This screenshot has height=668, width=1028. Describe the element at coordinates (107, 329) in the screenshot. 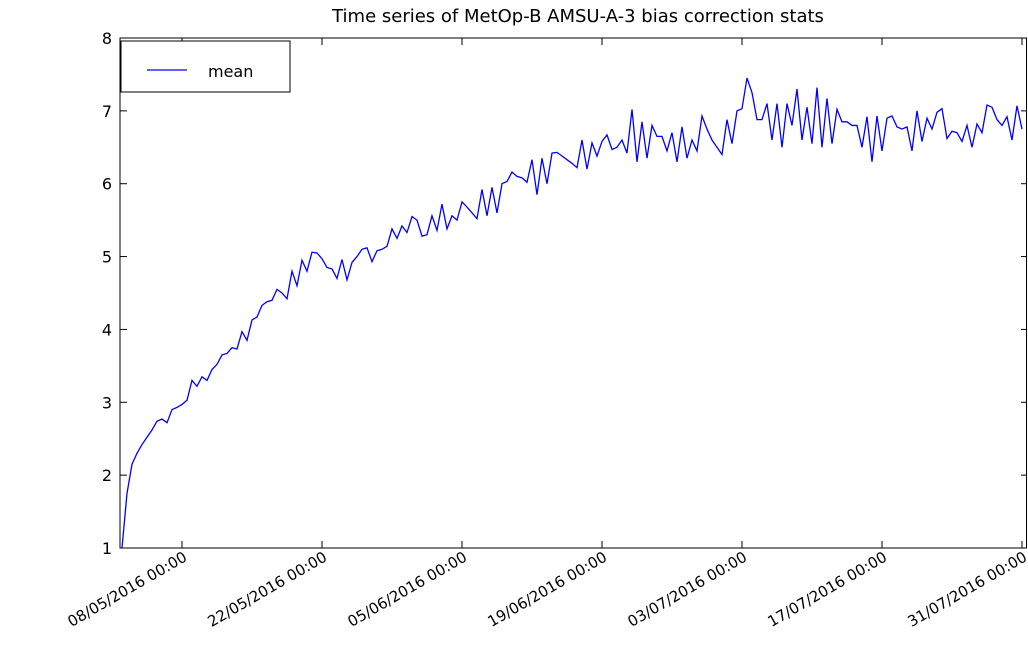

I see `y-tick-label: 4` at that location.